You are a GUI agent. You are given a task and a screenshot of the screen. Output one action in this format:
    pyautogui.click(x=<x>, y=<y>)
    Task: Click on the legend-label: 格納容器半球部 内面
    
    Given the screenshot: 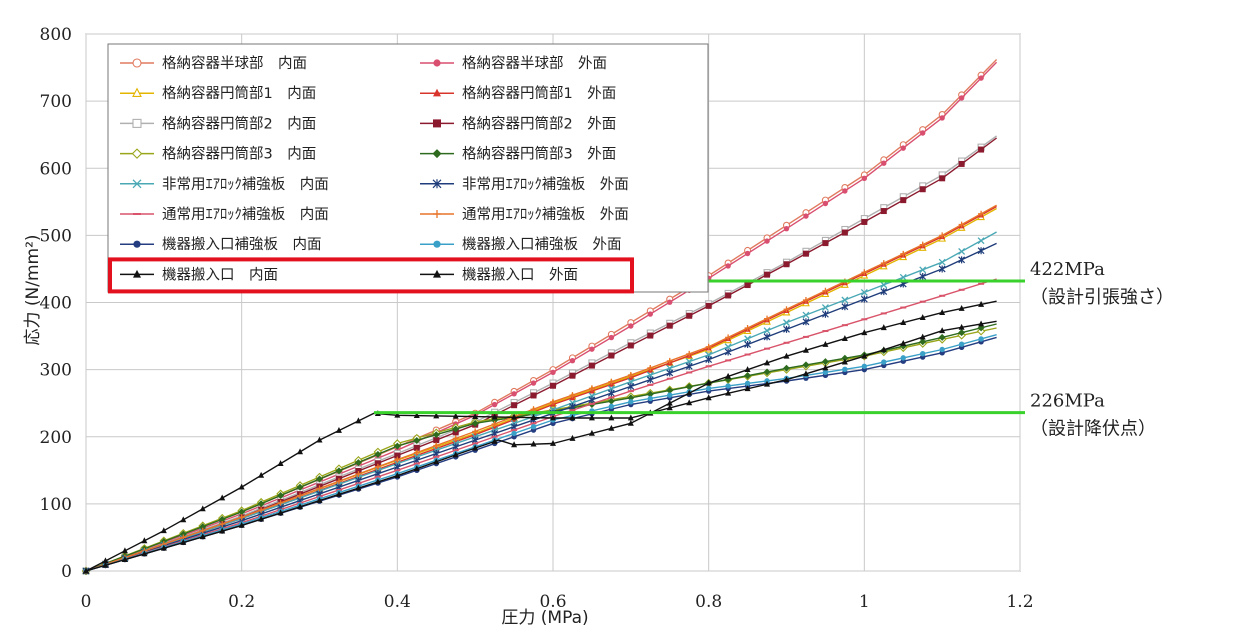 What is the action you would take?
    pyautogui.click(x=234, y=63)
    